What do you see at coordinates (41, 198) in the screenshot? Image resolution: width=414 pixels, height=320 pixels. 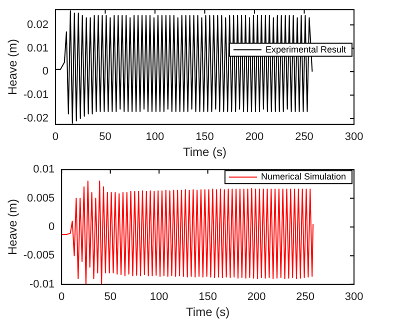 I see `y-tick-label: 0.005` at bounding box center [41, 198].